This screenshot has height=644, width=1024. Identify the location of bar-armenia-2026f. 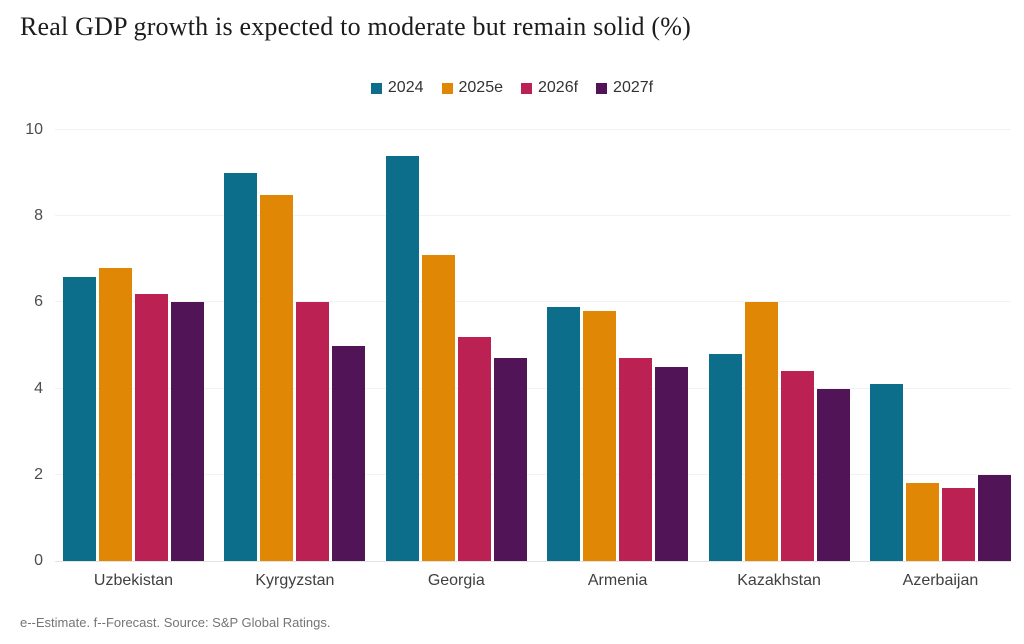
(636, 459).